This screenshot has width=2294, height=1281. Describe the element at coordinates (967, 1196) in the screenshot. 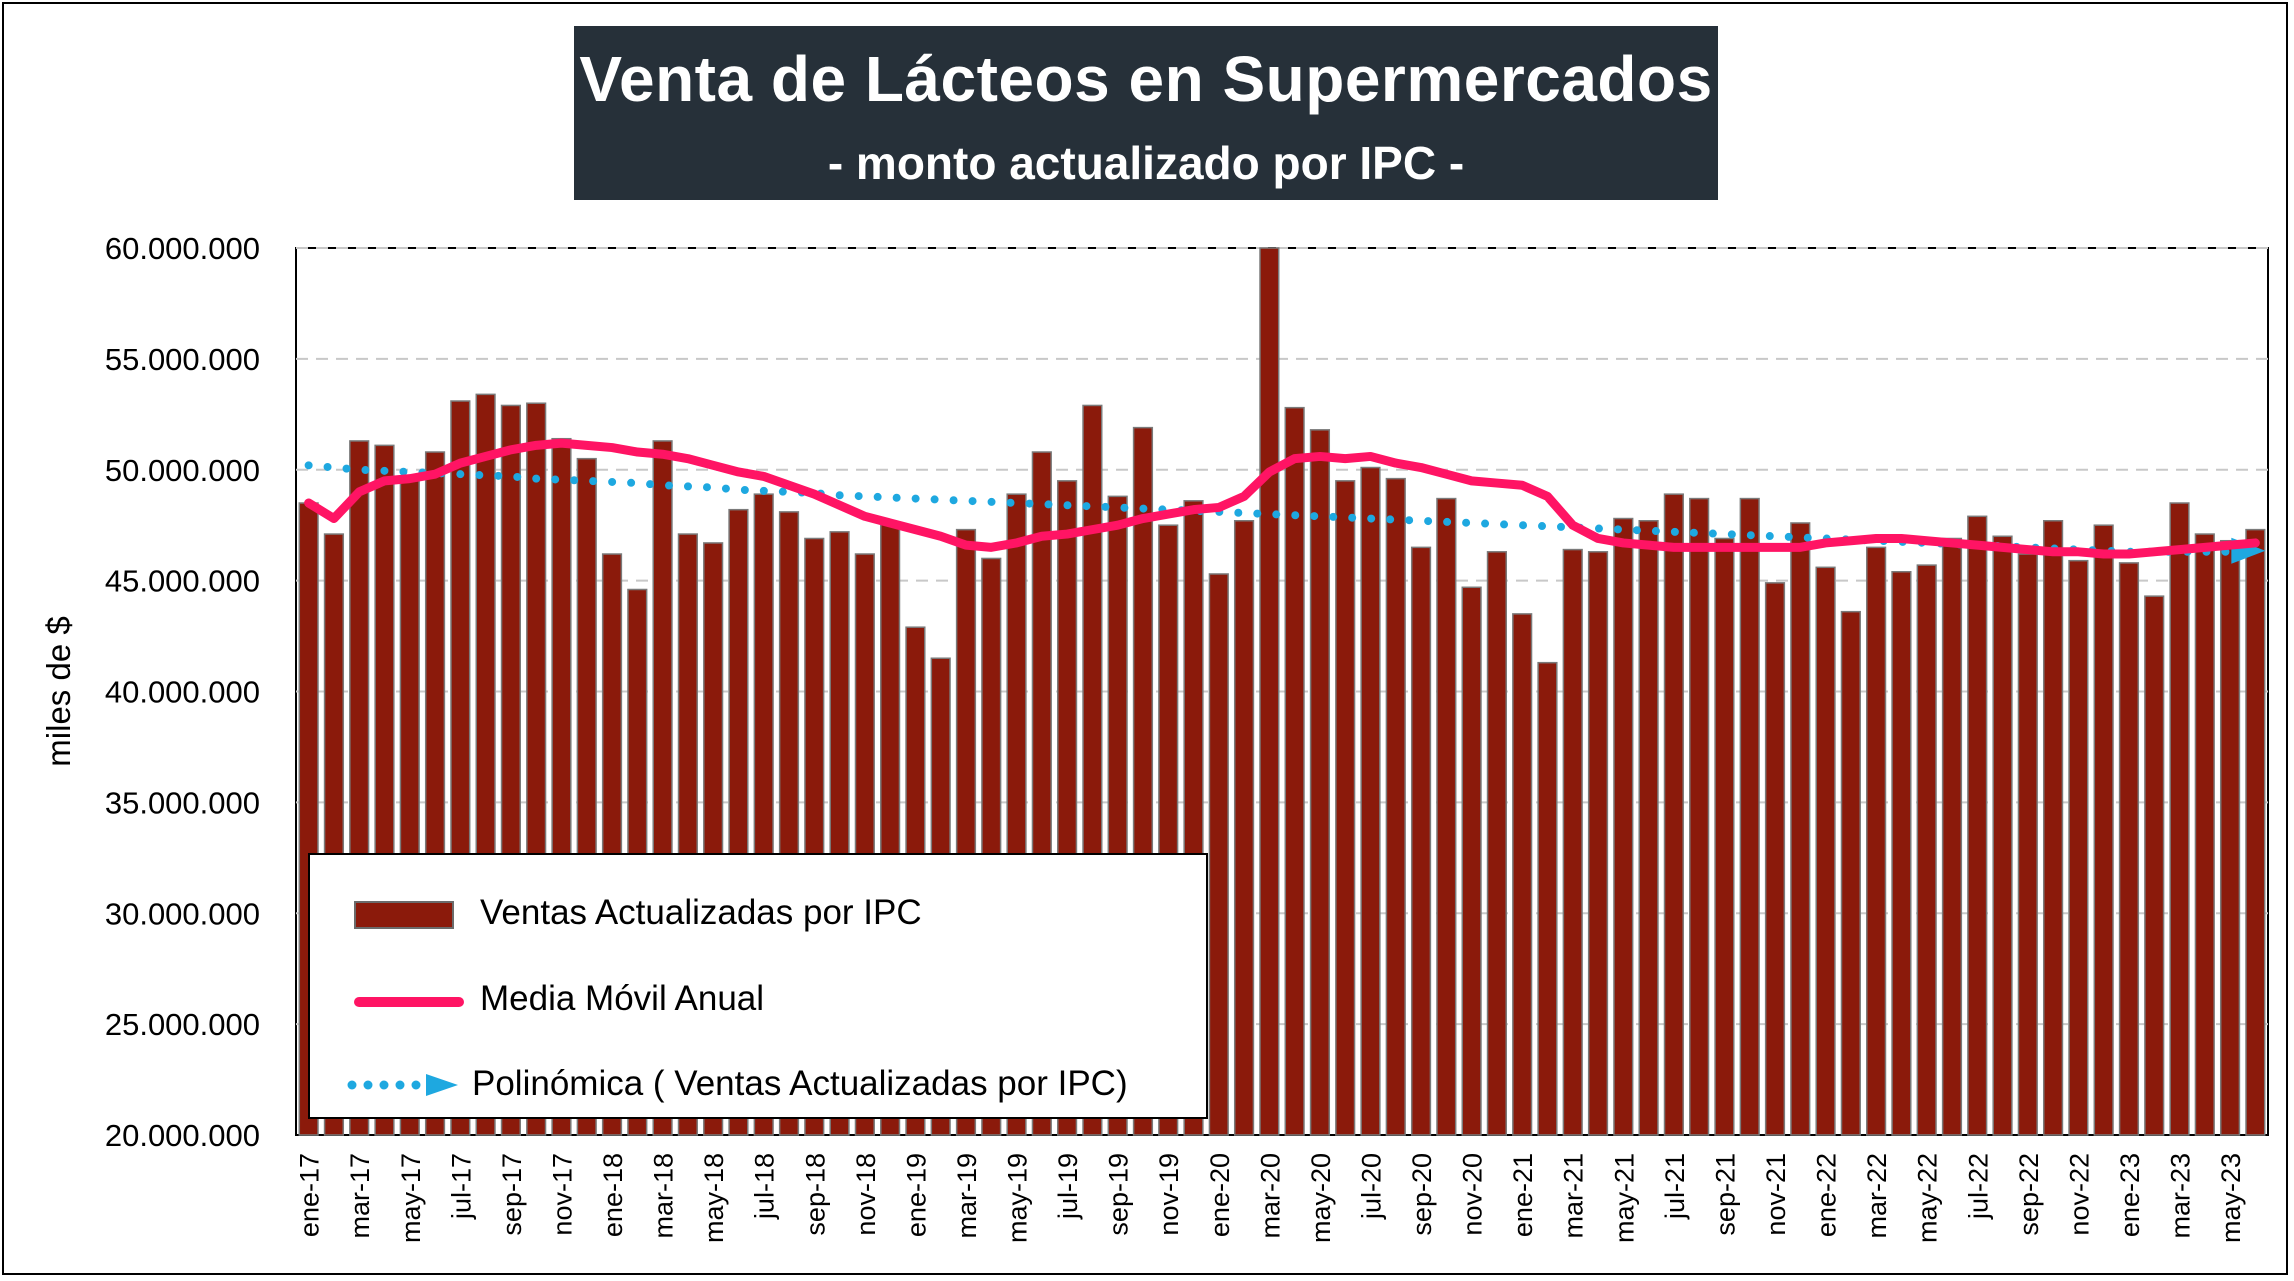

I see `x-tick-label: mar-19` at that location.